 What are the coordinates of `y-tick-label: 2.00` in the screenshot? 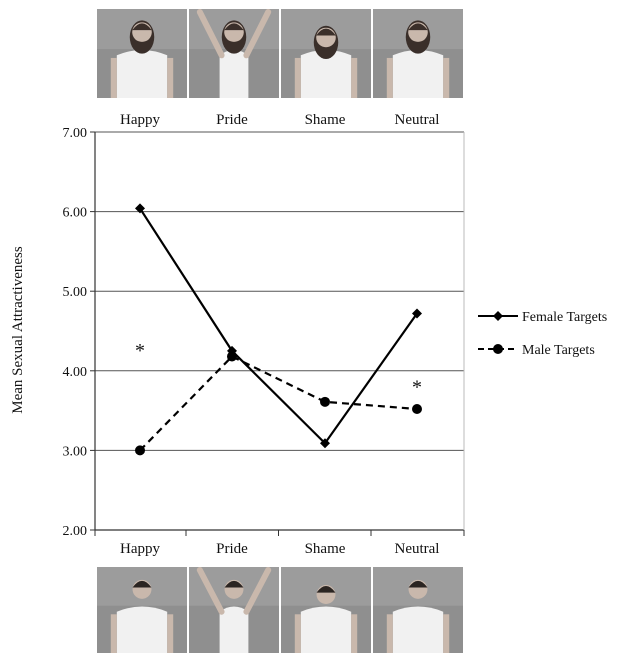 It's located at (75, 531).